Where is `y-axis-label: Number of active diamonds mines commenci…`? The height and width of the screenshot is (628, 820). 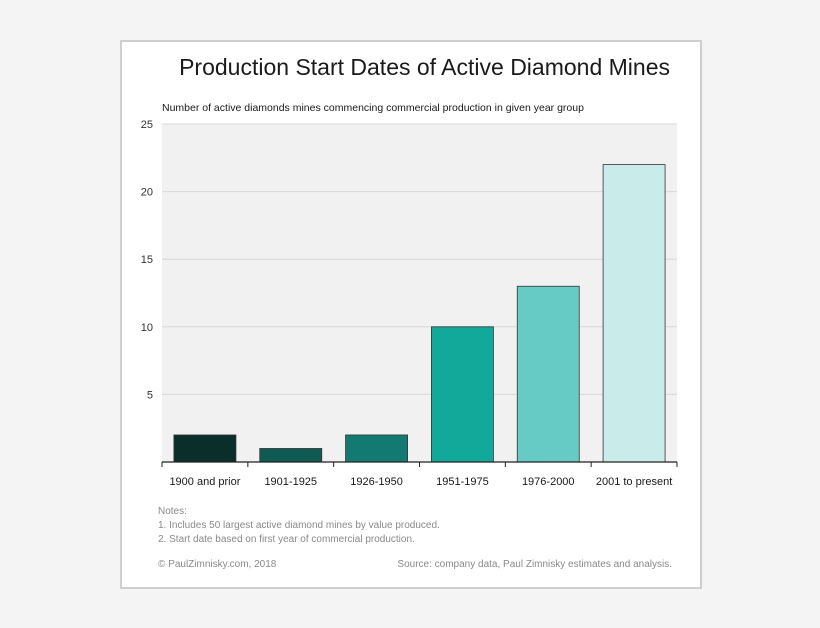
y-axis-label: Number of active diamonds mines commenci… is located at coordinates (373, 108).